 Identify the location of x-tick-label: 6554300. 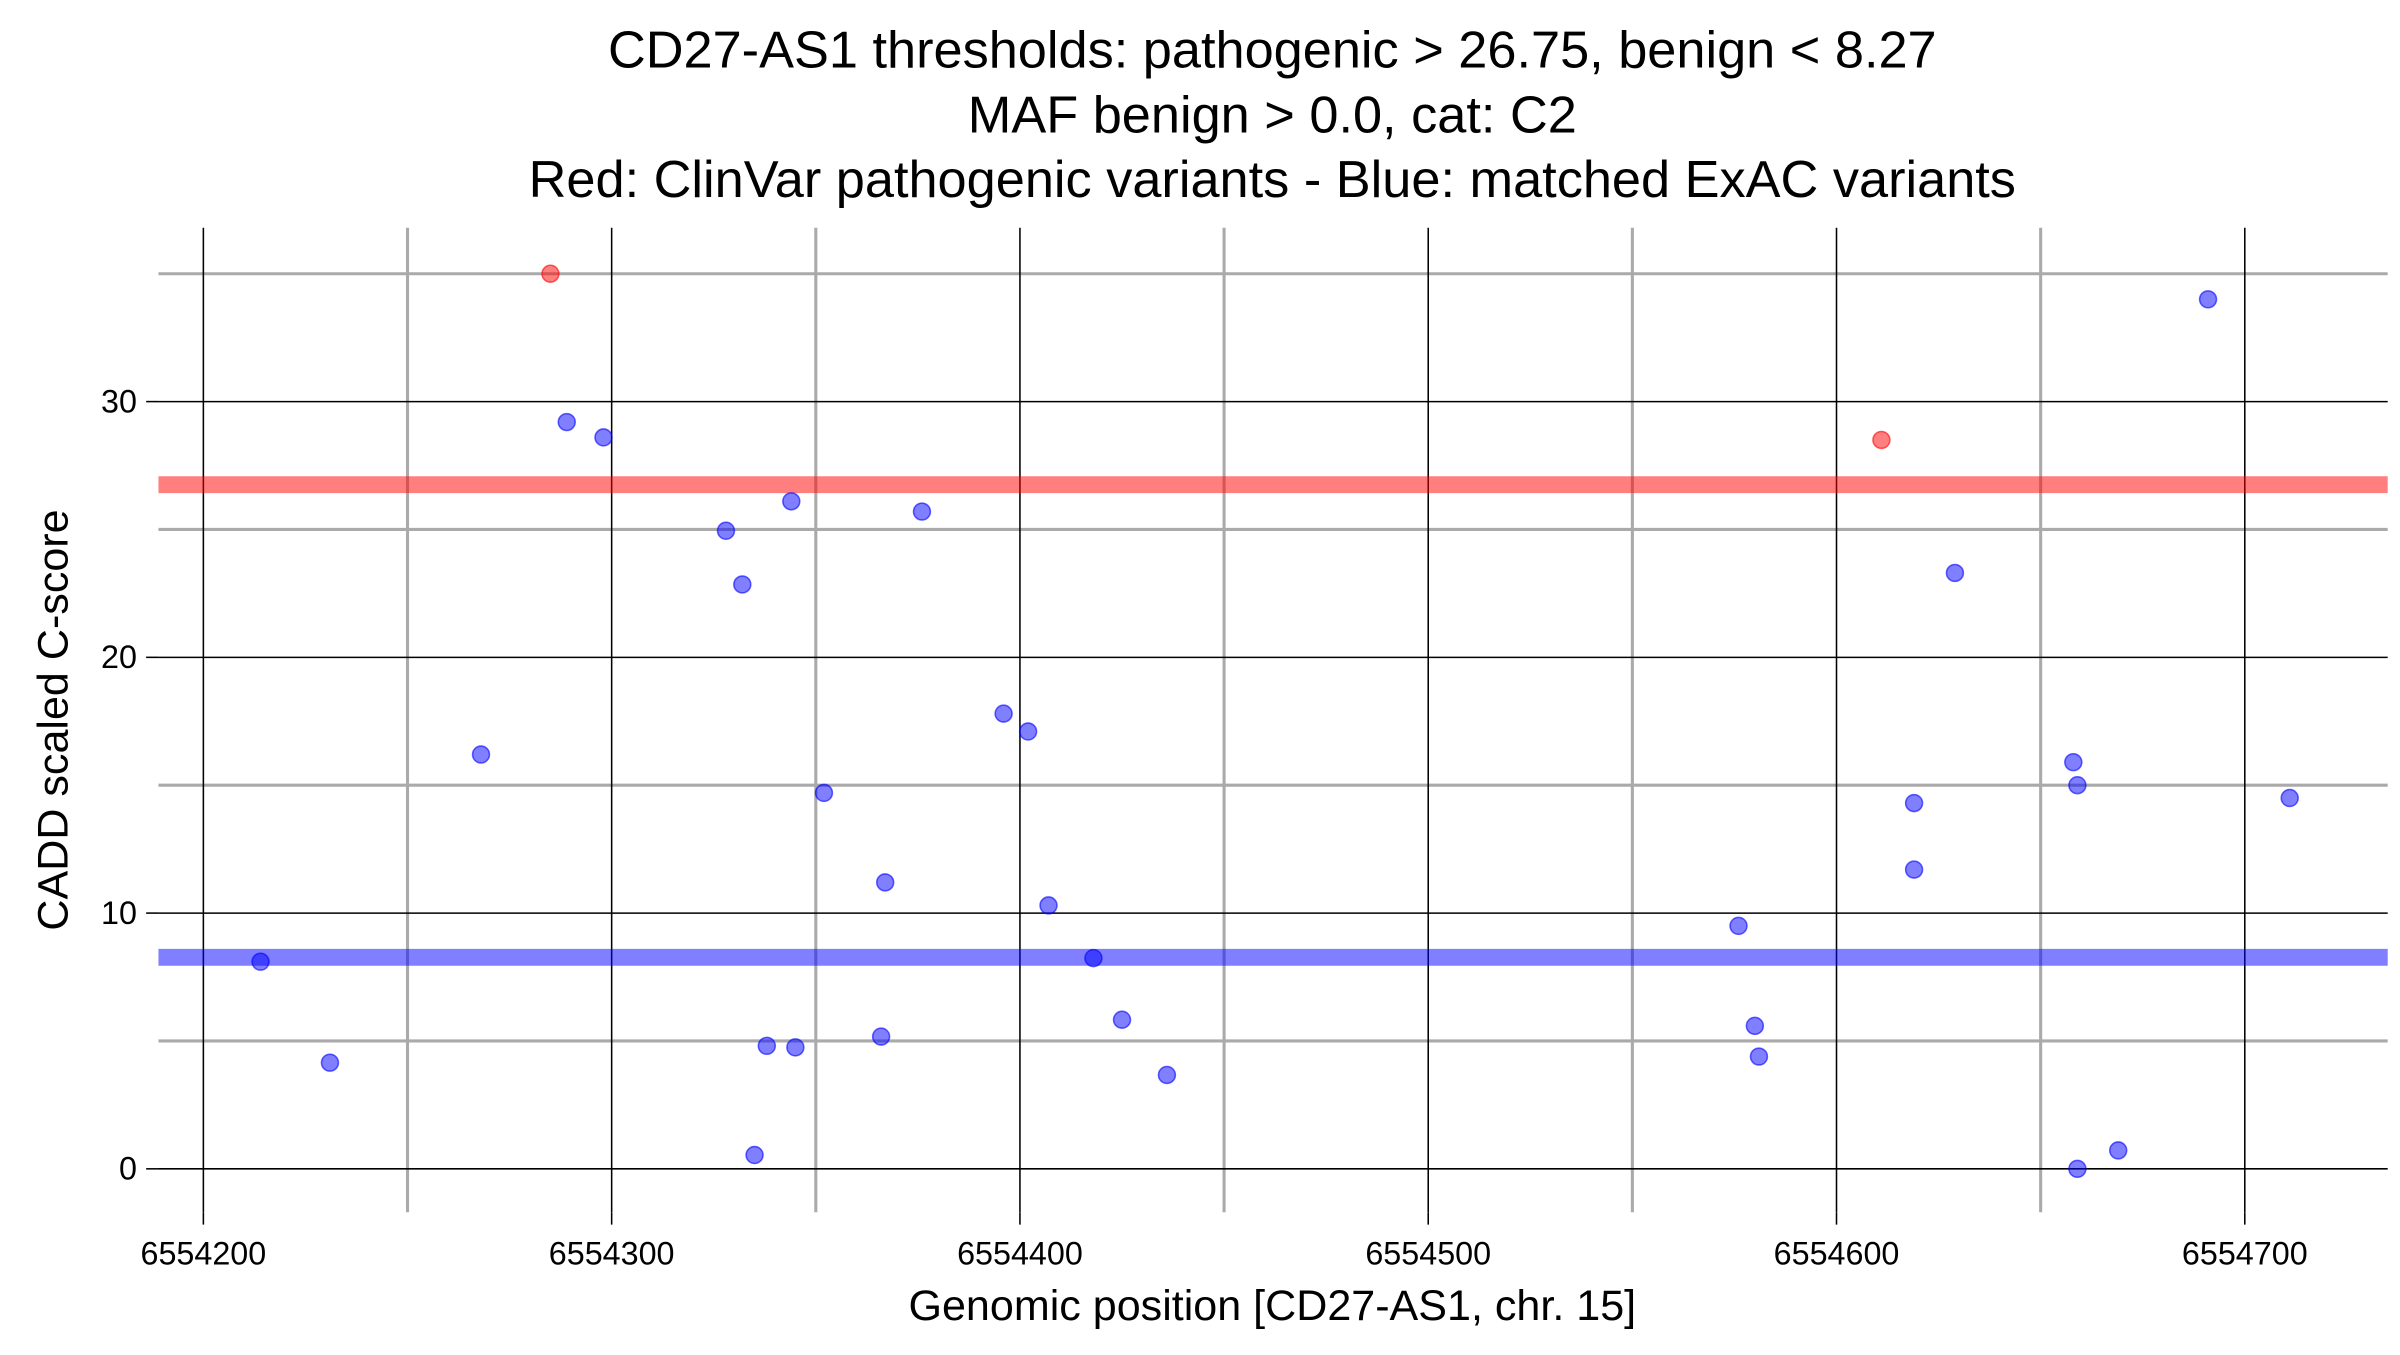
(612, 1254).